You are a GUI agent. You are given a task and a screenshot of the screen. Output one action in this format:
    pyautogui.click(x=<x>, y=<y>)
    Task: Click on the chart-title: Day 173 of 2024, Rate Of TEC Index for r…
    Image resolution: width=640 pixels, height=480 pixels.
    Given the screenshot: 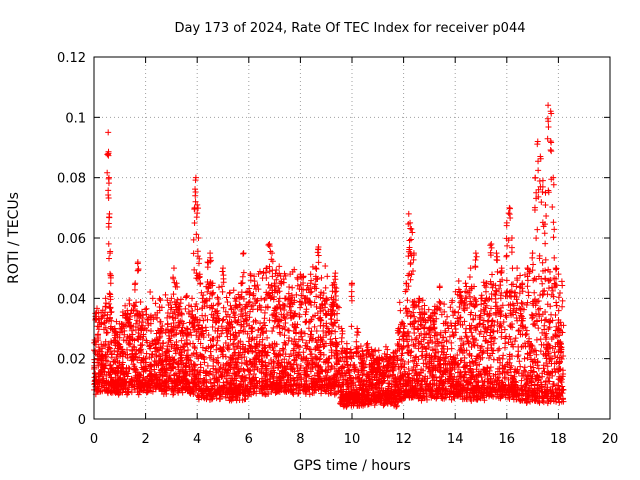 What is the action you would take?
    pyautogui.click(x=350, y=28)
    